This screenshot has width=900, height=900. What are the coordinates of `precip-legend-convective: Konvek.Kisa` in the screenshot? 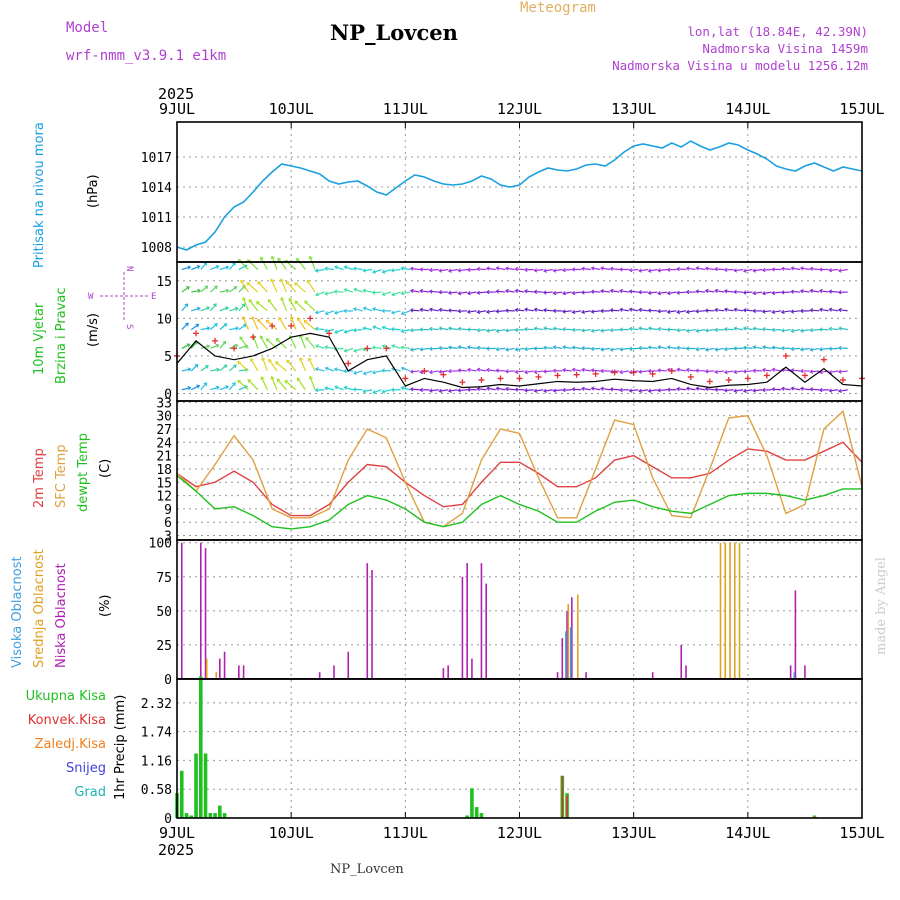 It's located at (67, 720).